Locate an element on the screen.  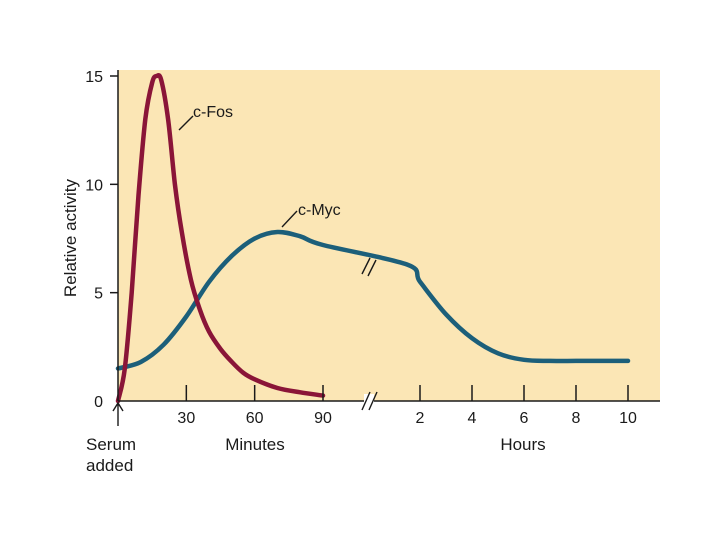
y-tick-label: 10 is located at coordinates (94, 185).